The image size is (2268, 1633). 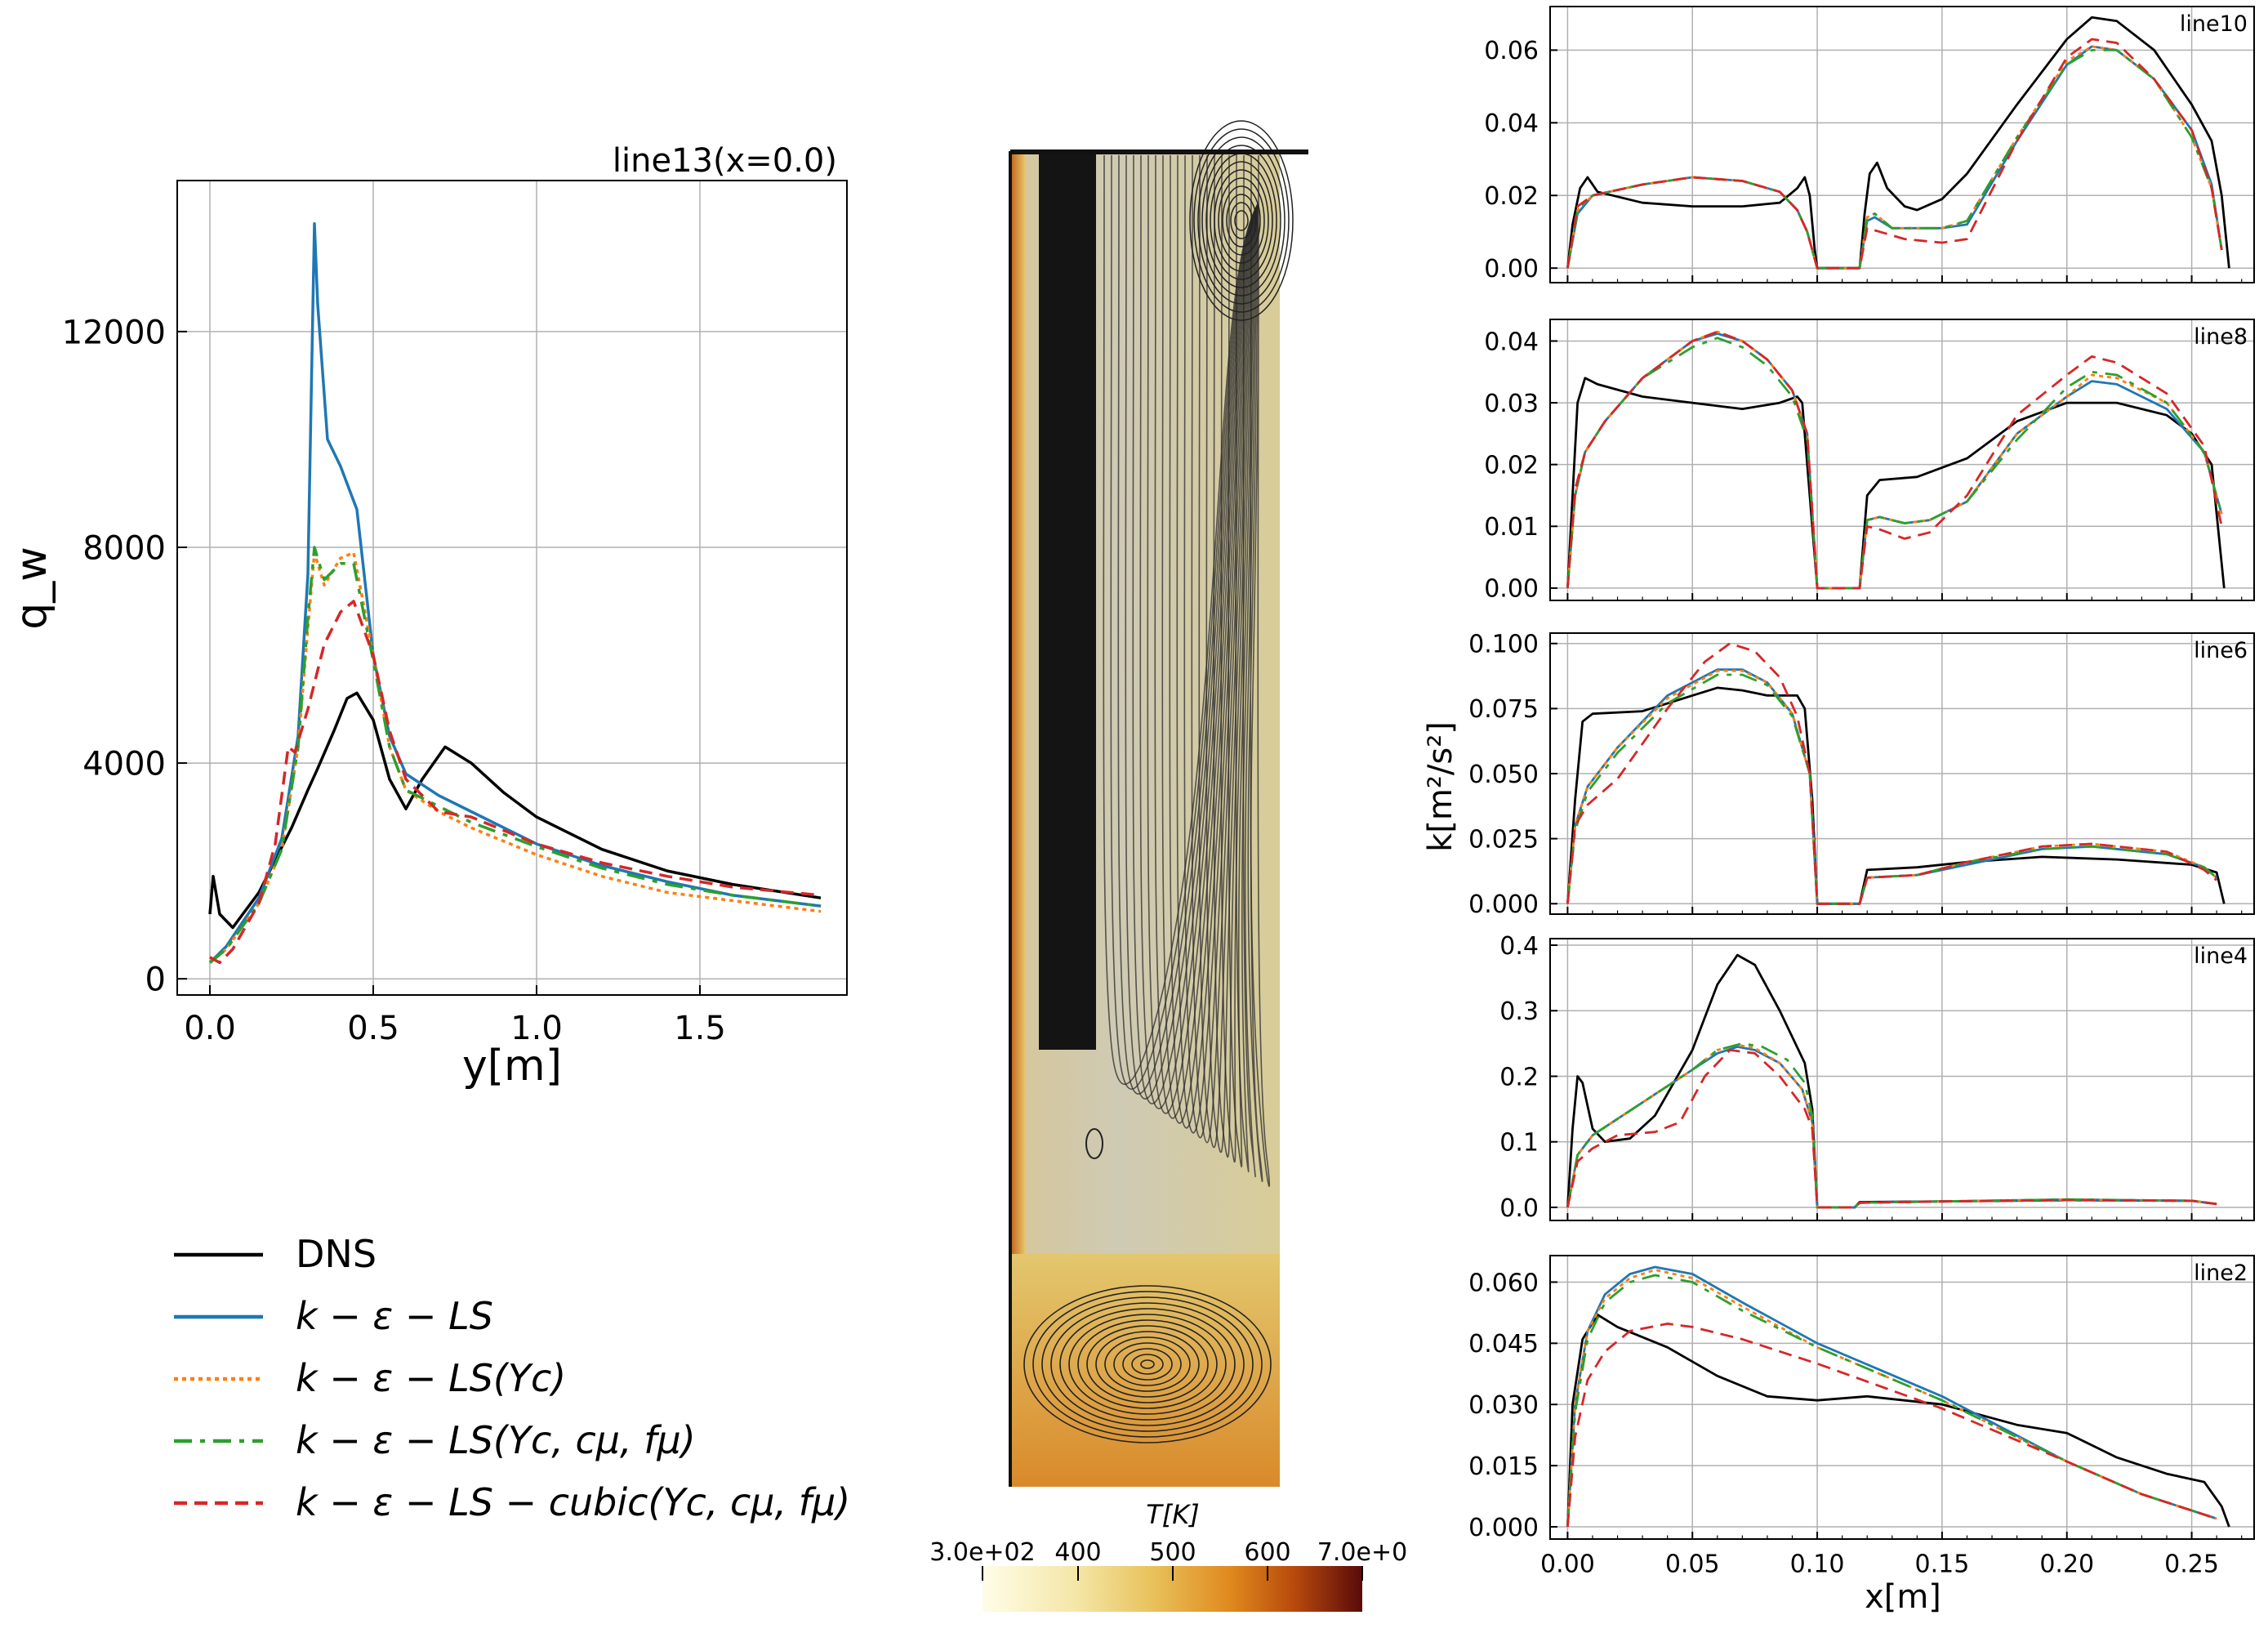 I want to click on x-tick-label: 0.10, so click(x=1817, y=1564).